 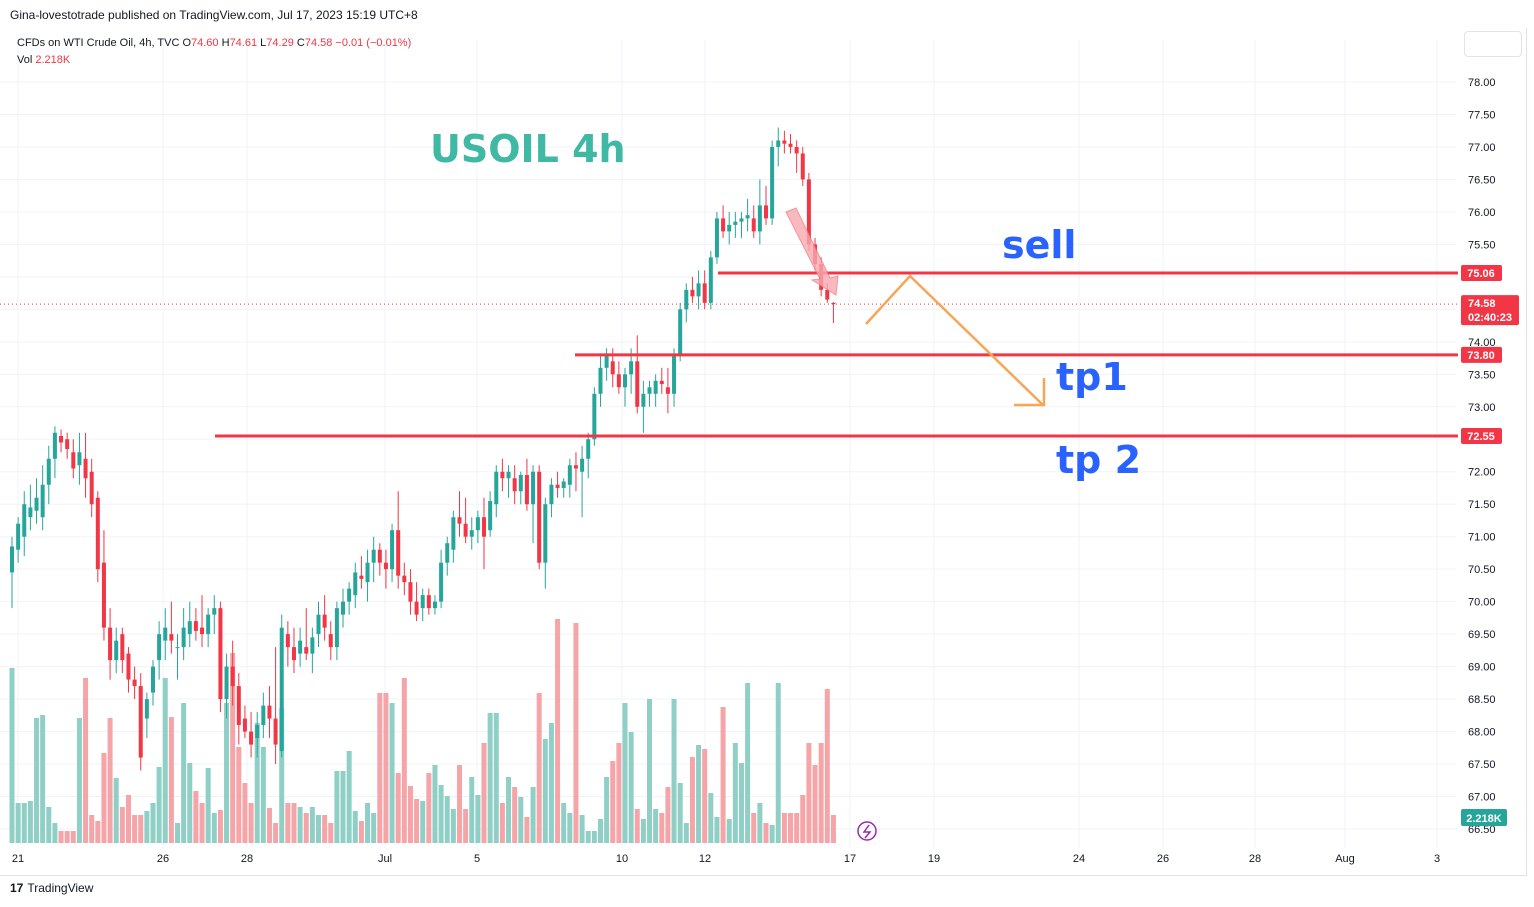 What do you see at coordinates (225, 43) in the screenshot?
I see `legend-high-label: H` at bounding box center [225, 43].